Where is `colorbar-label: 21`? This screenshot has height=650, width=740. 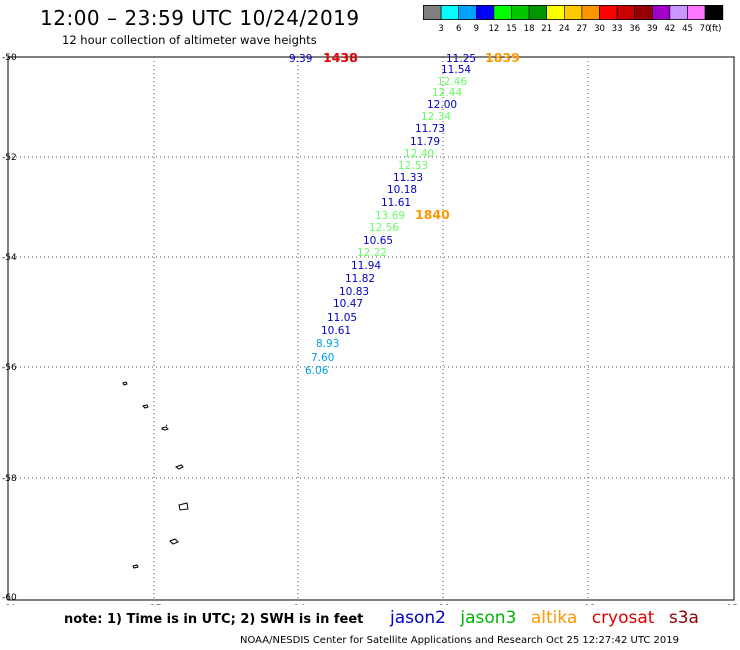 colorbar-label: 21 is located at coordinates (546, 29).